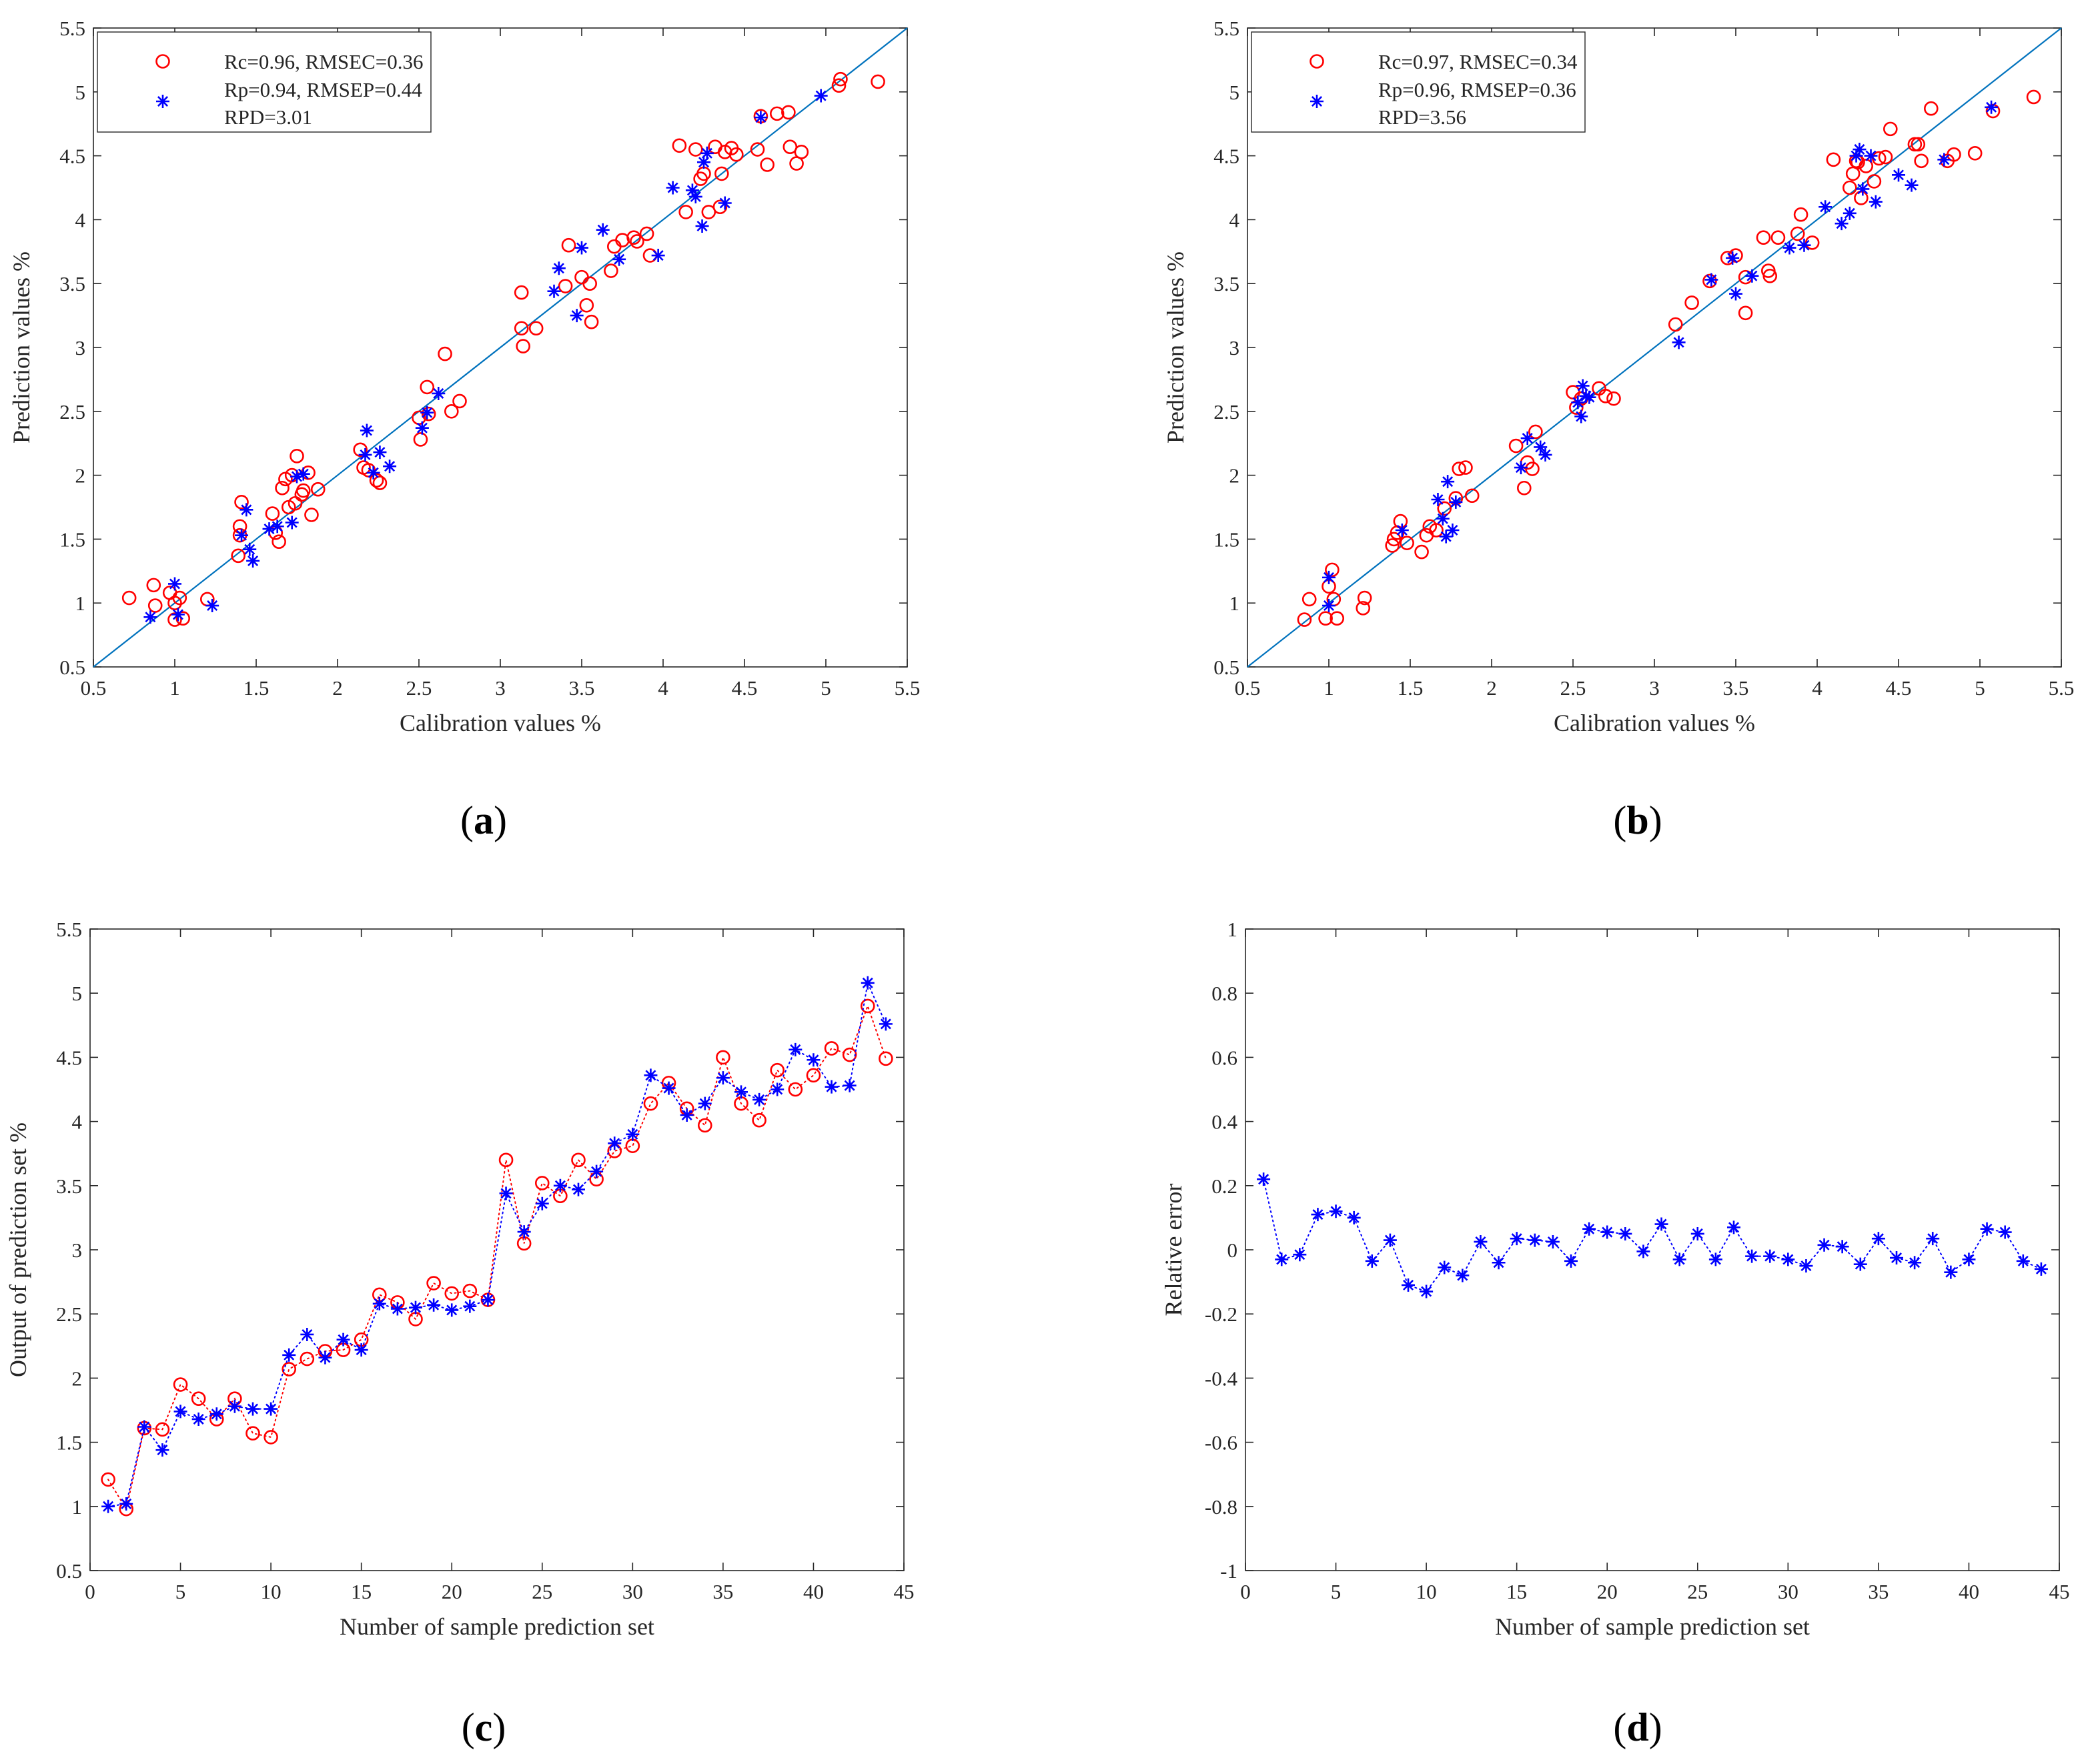 The height and width of the screenshot is (1764, 2096). What do you see at coordinates (94, 688) in the screenshot?
I see `x-tick-label: 0.5` at bounding box center [94, 688].